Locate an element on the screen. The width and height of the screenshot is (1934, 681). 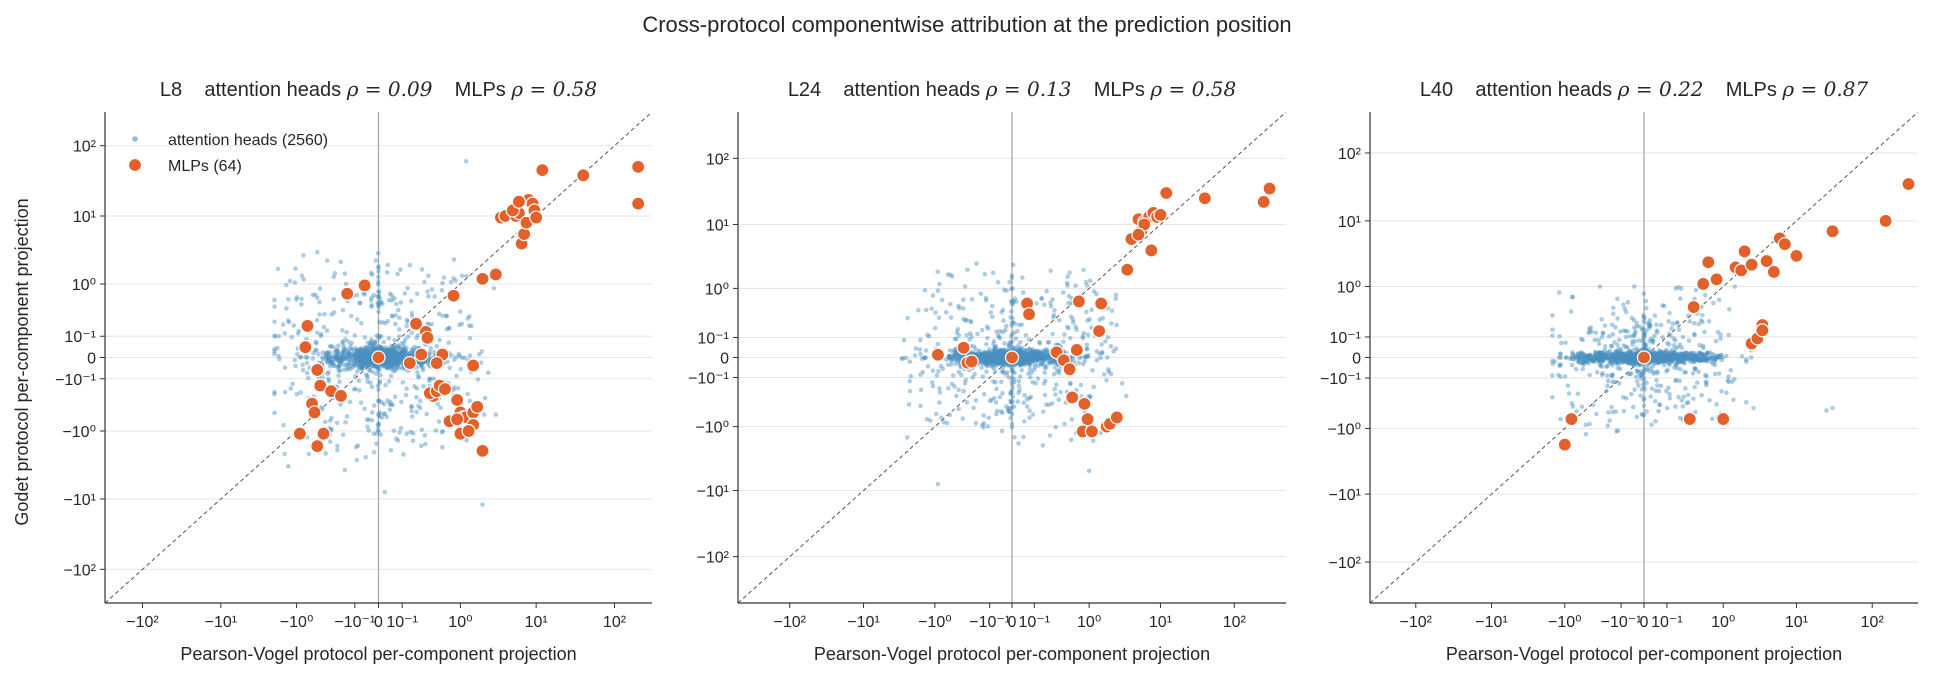
x-tick-label: 0 is located at coordinates (1012, 622).